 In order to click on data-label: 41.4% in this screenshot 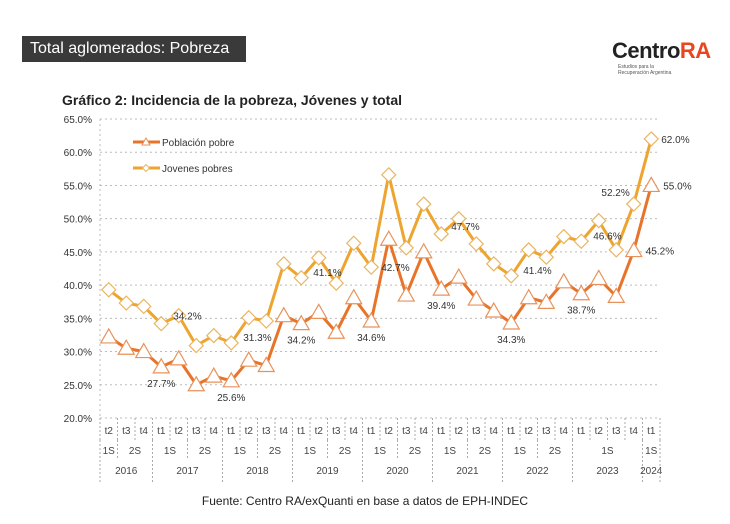, I will do `click(537, 271)`.